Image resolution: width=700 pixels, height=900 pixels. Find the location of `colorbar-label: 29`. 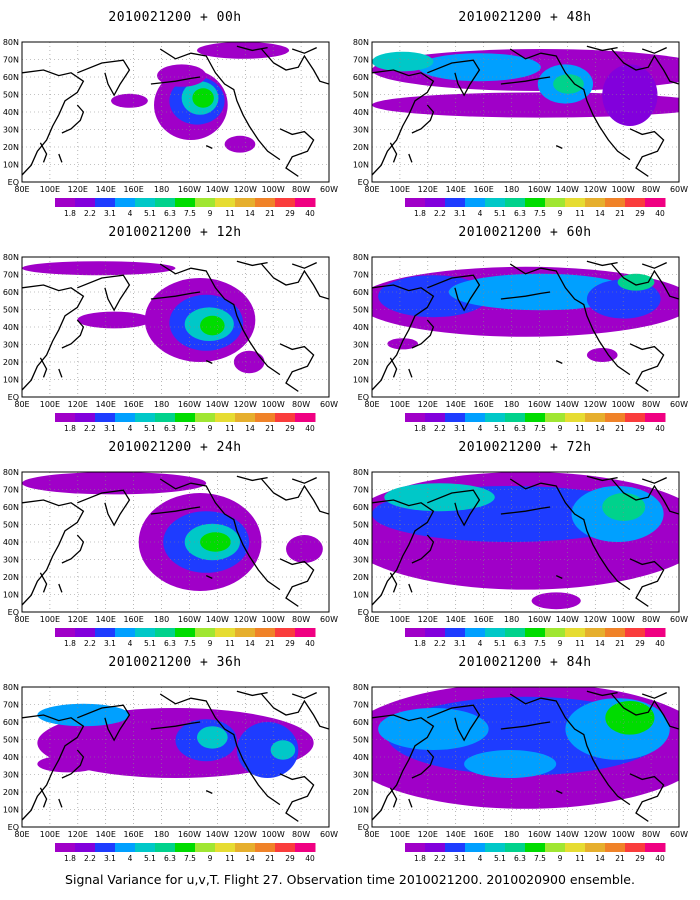

colorbar-label: 29 is located at coordinates (640, 858).